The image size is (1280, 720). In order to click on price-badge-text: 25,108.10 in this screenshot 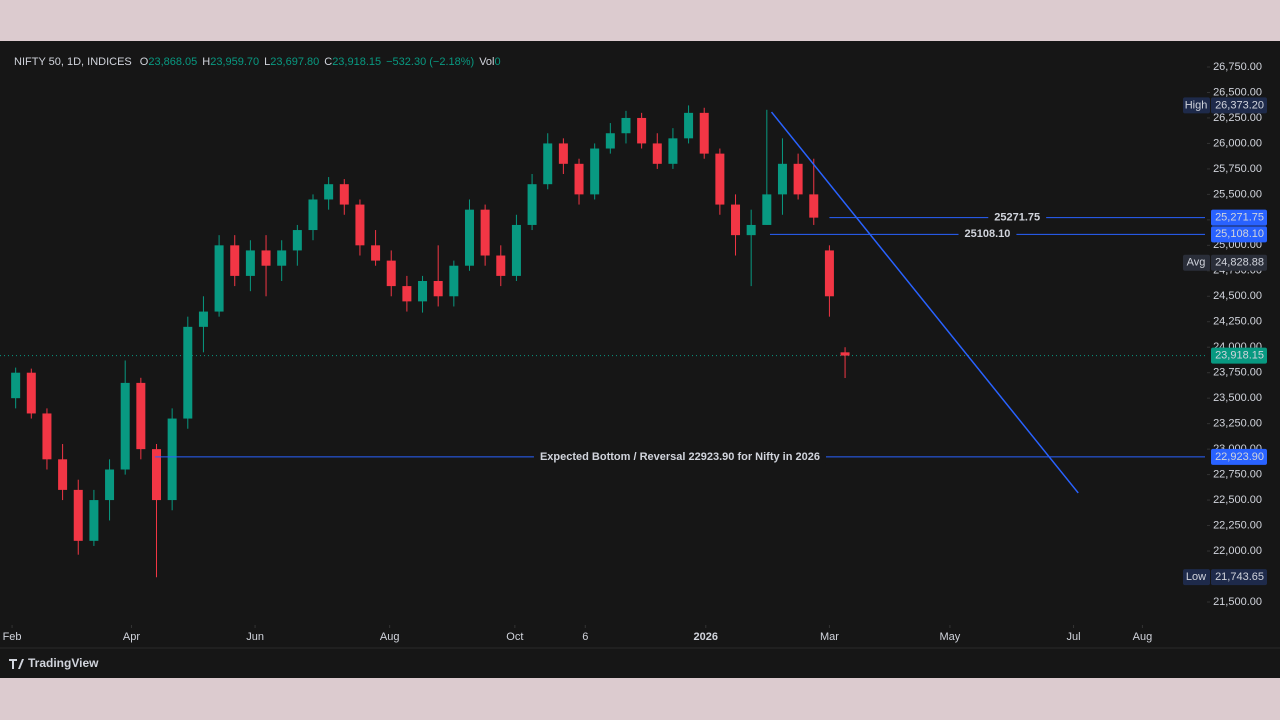, I will do `click(1239, 234)`.